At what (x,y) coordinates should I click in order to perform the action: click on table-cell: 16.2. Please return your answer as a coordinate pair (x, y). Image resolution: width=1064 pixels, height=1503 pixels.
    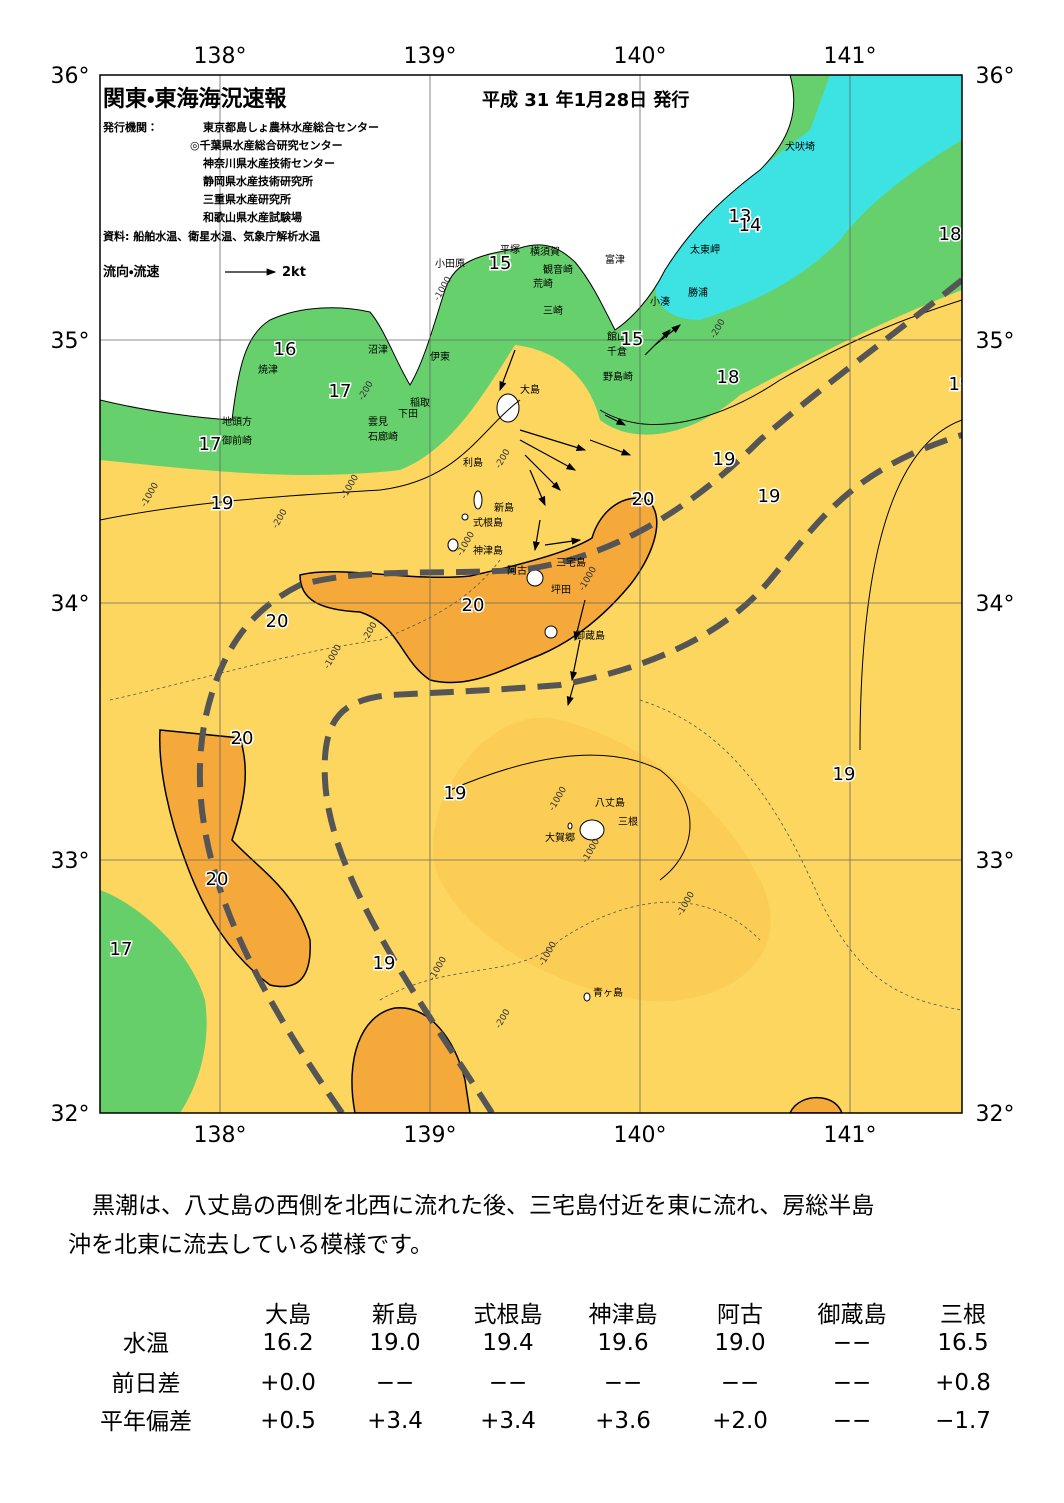
    Looking at the image, I should click on (287, 1343).